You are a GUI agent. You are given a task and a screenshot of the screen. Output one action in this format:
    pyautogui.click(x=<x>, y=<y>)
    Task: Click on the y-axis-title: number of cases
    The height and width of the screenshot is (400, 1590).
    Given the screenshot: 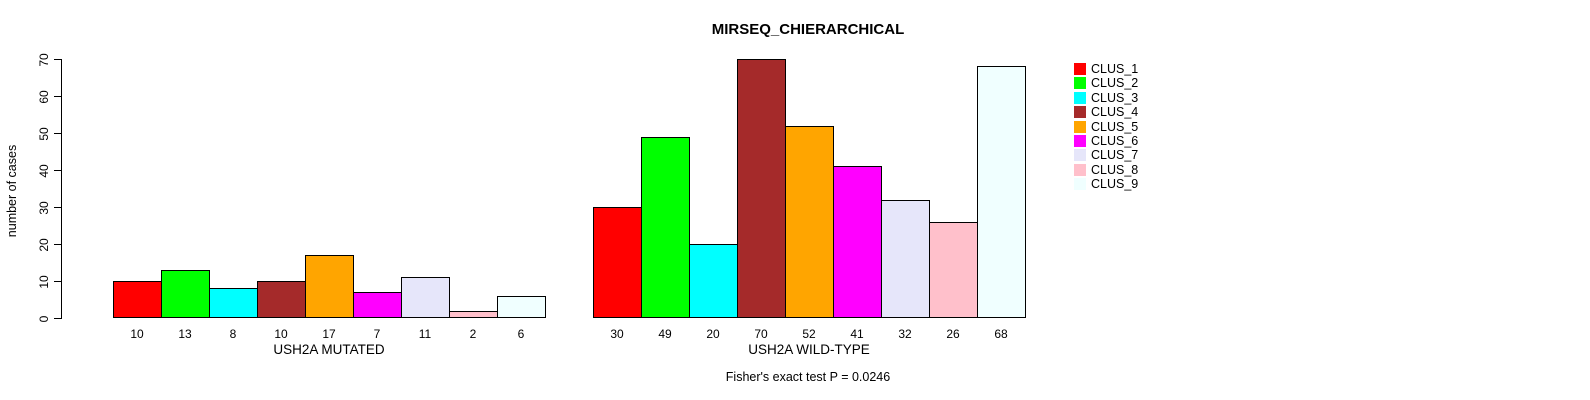 What is the action you would take?
    pyautogui.click(x=12, y=191)
    